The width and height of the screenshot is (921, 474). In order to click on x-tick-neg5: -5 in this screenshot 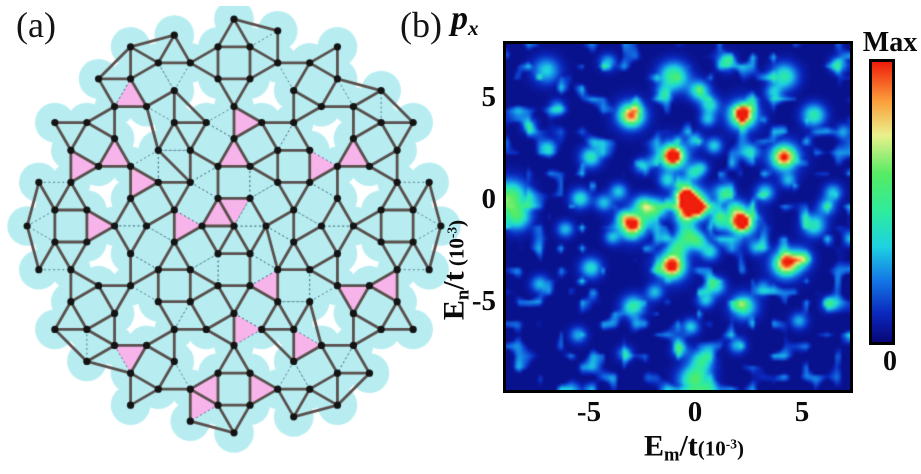, I will do `click(589, 412)`.